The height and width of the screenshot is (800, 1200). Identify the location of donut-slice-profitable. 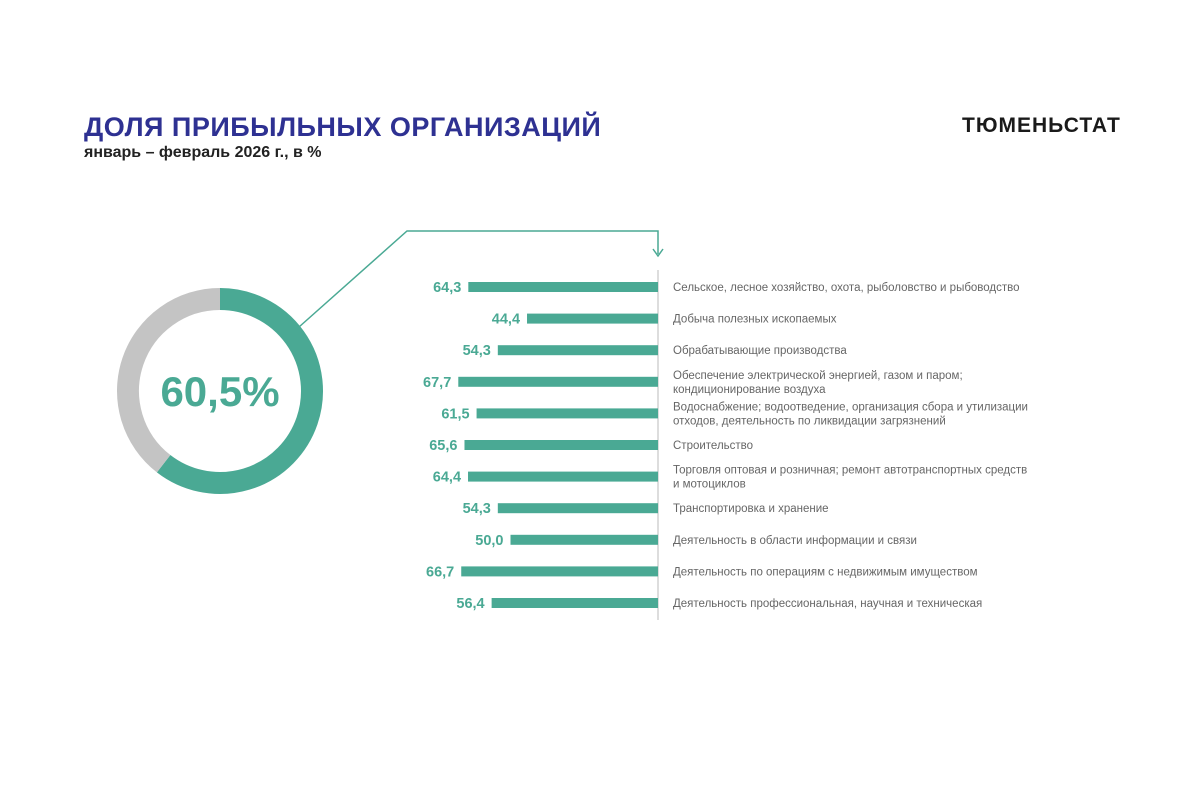
(239, 391).